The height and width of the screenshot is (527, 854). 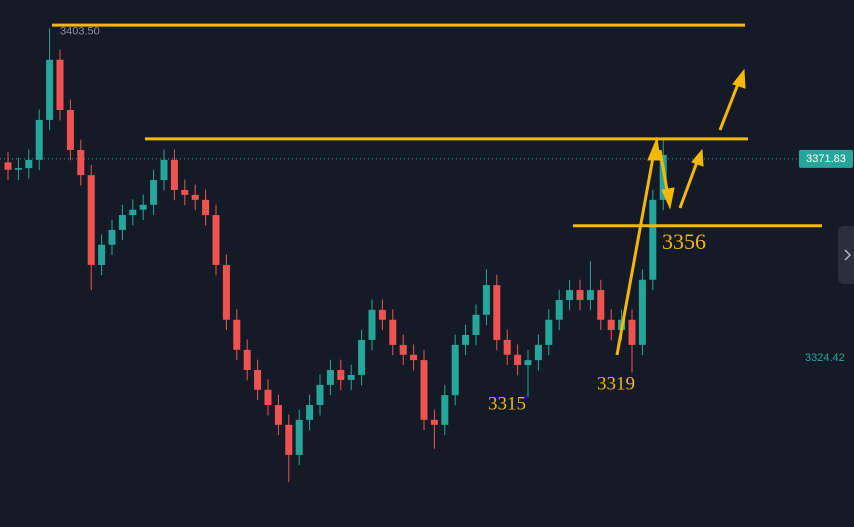 What do you see at coordinates (825, 358) in the screenshot?
I see `axis-price-label: 3324.42` at bounding box center [825, 358].